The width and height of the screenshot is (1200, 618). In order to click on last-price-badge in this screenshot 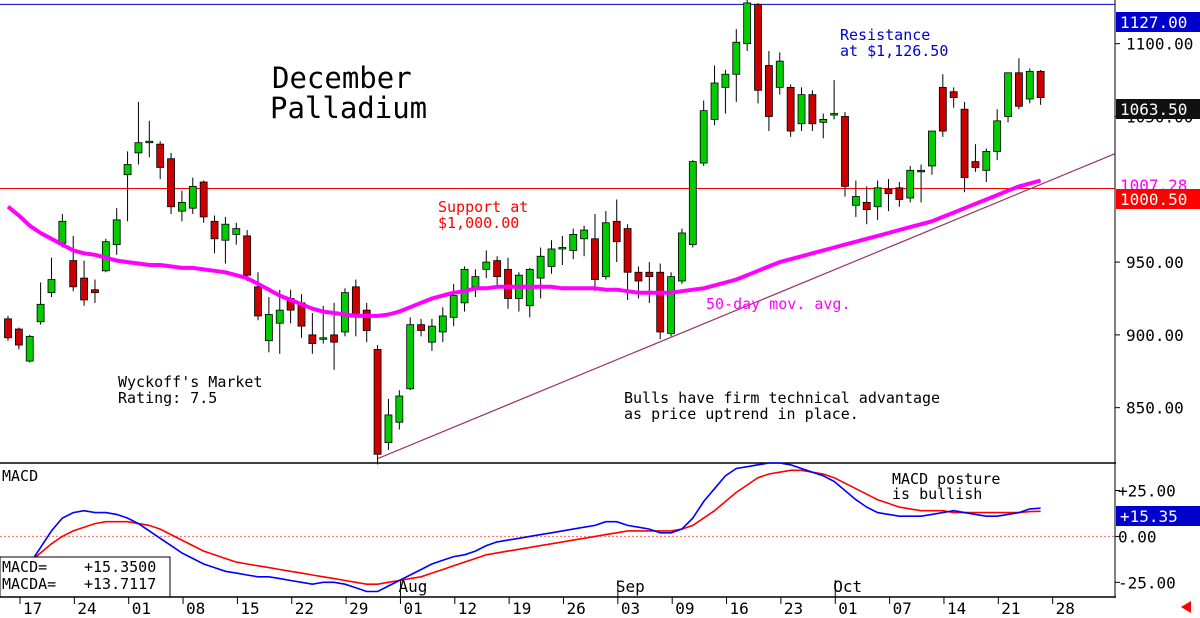, I will do `click(1158, 109)`.